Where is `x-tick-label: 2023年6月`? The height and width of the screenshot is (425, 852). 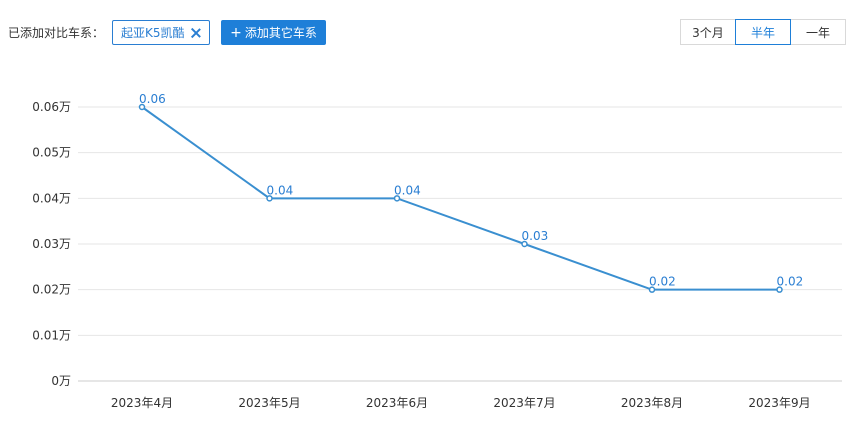
x-tick-label: 2023年6月 is located at coordinates (397, 403).